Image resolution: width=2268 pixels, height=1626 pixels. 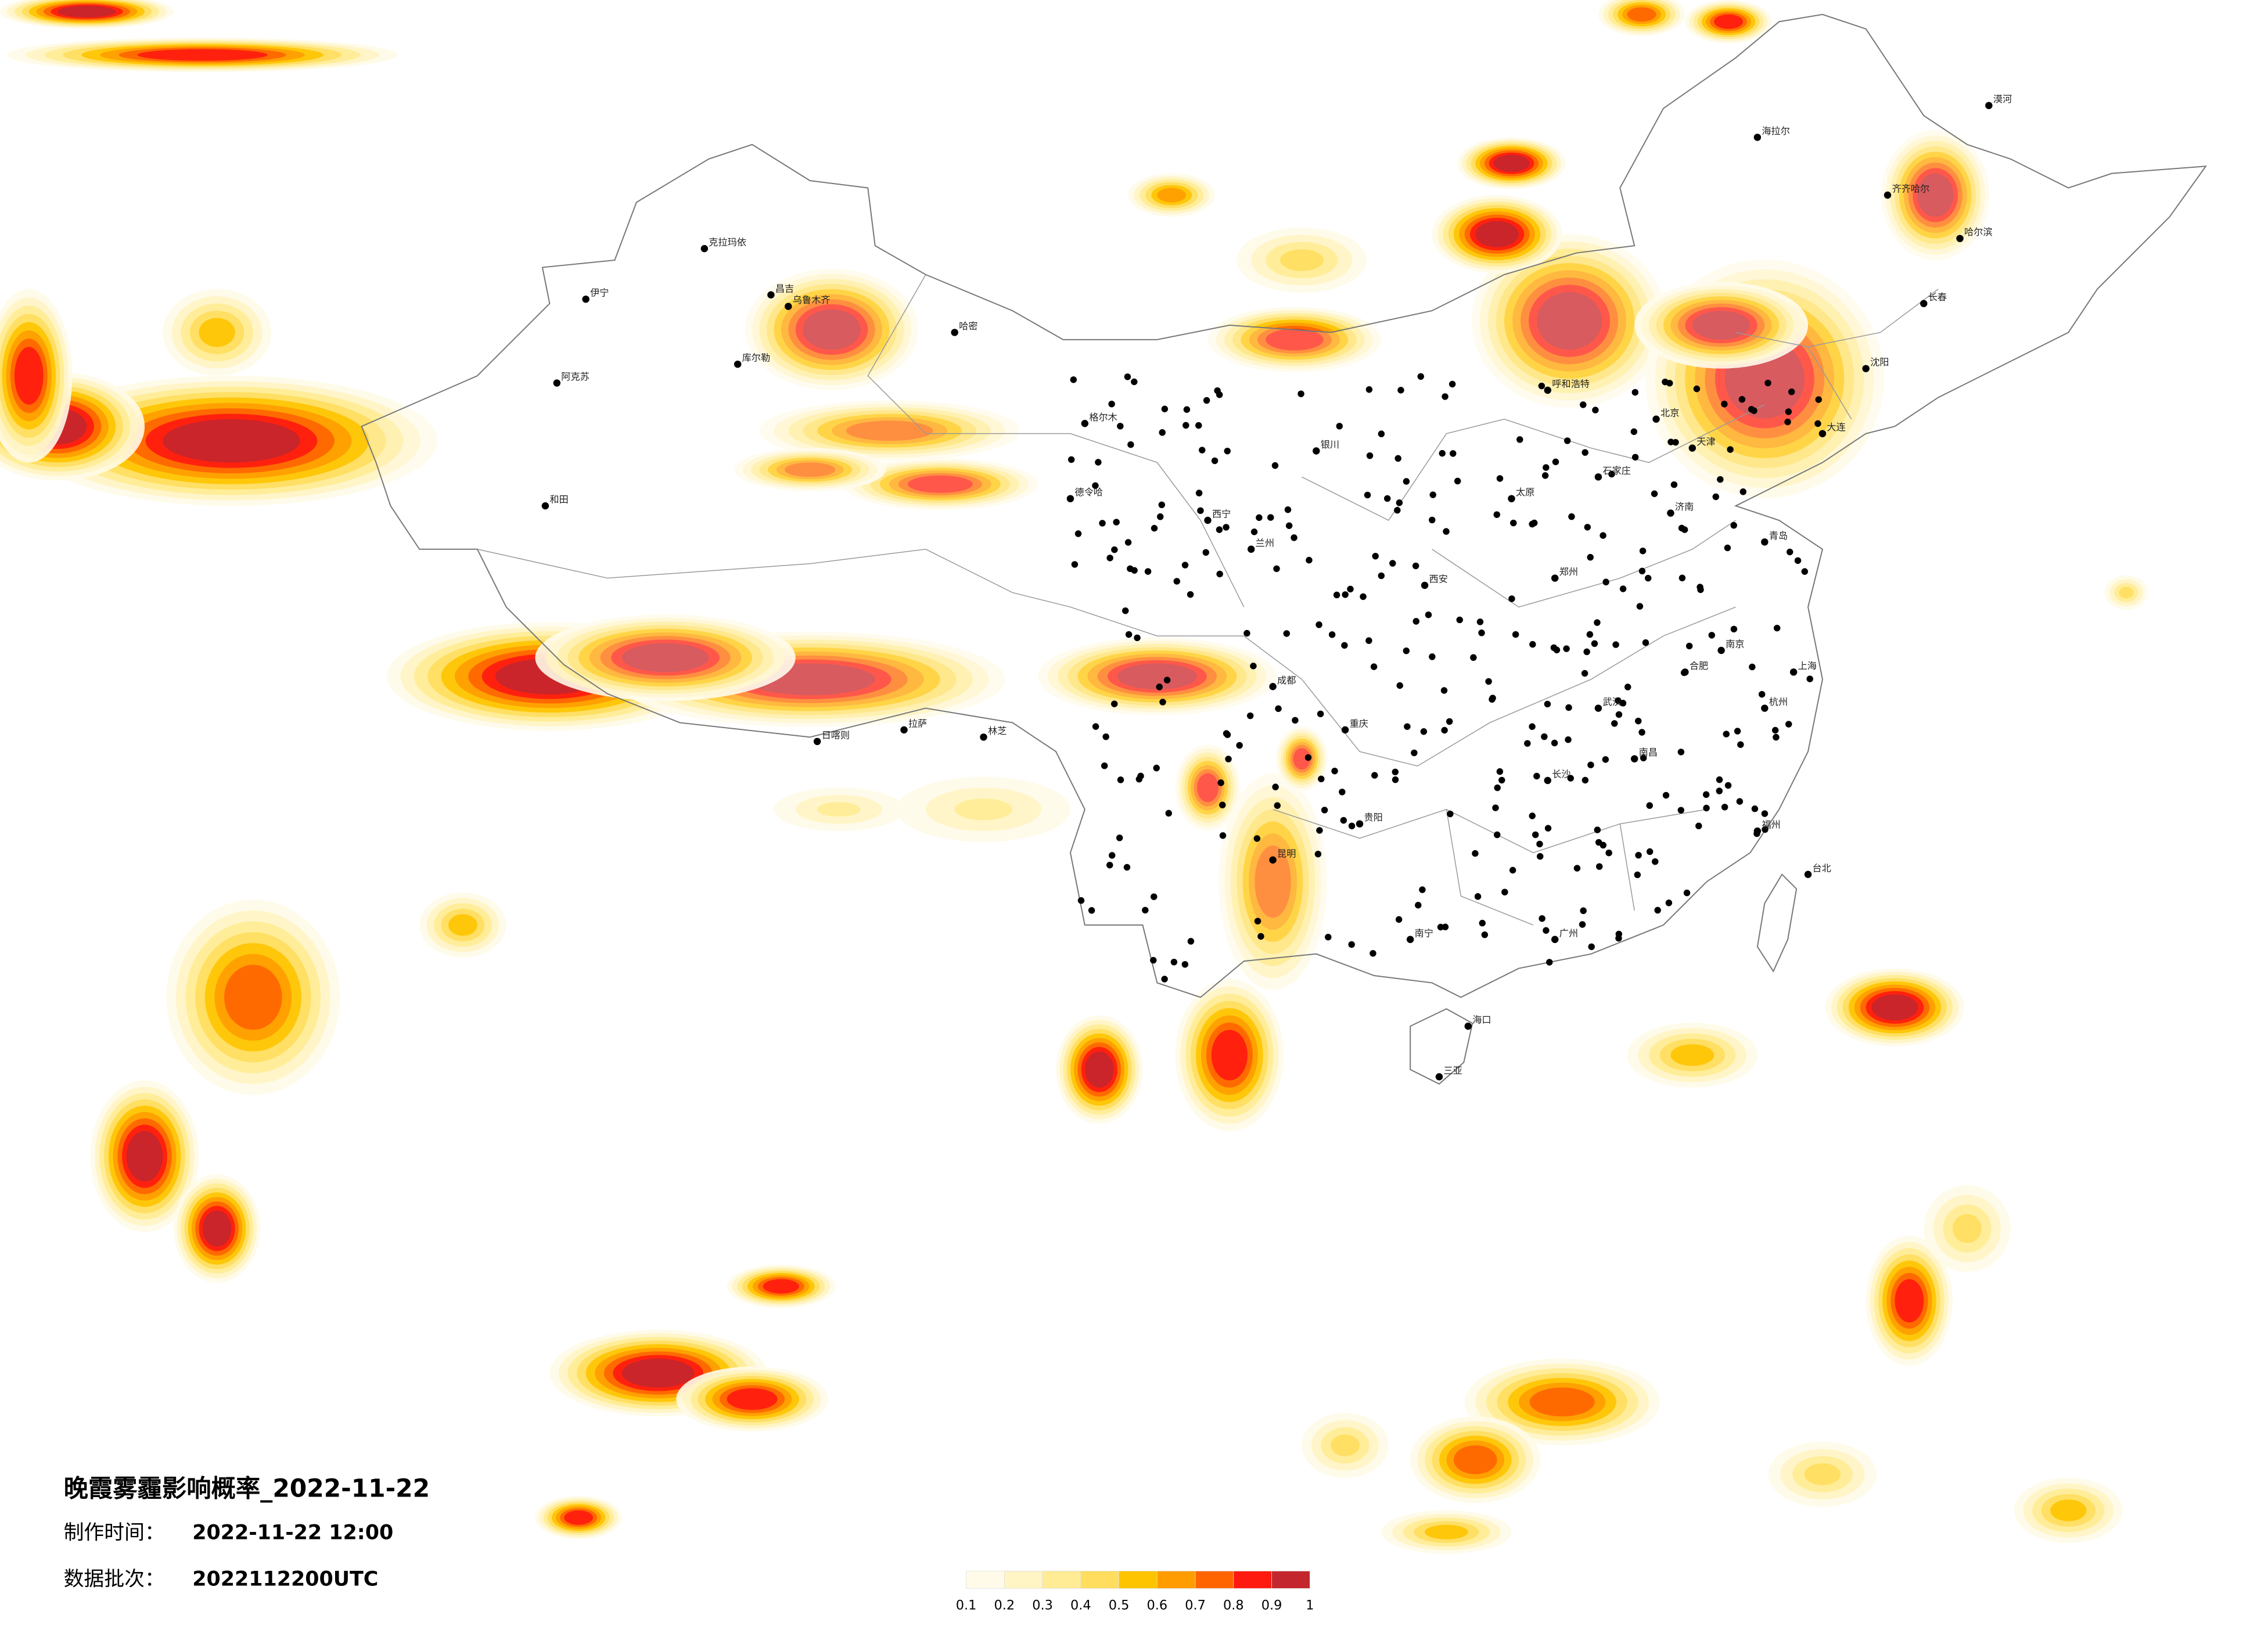 What do you see at coordinates (966, 1606) in the screenshot?
I see `legend-tick: 0.1` at bounding box center [966, 1606].